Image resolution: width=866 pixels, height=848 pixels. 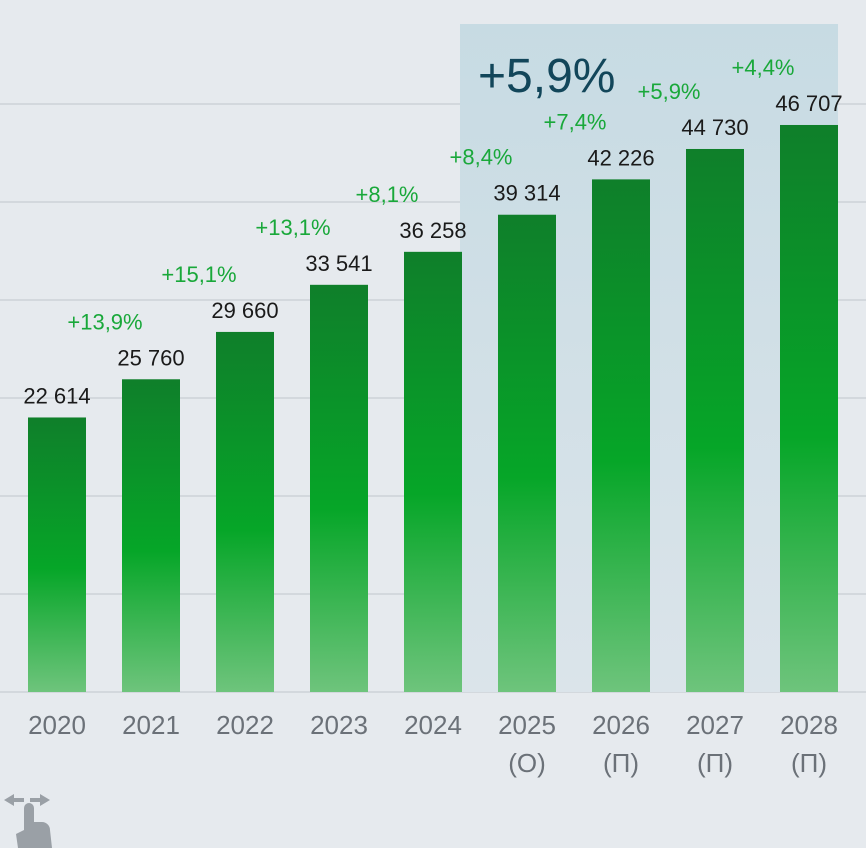 I want to click on bar-2024, so click(x=433, y=471).